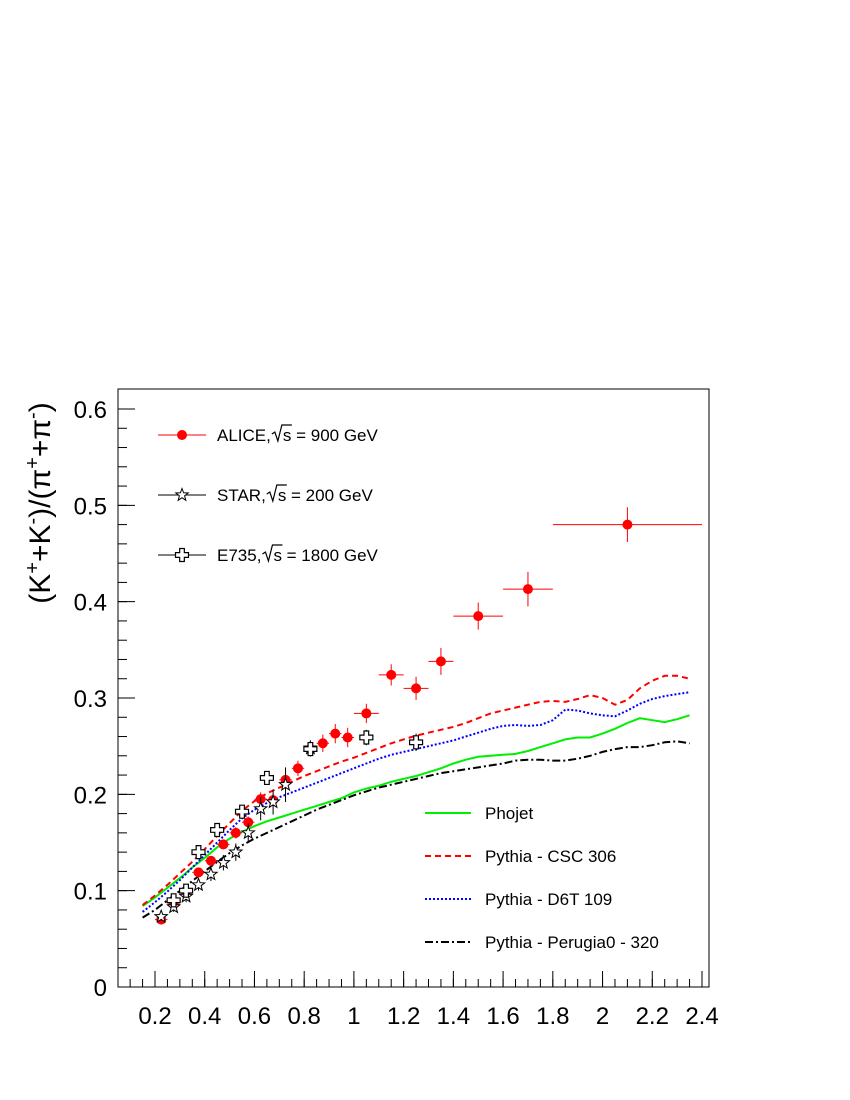  Describe the element at coordinates (303, 1016) in the screenshot. I see `x-tick-label: 0.8` at that location.